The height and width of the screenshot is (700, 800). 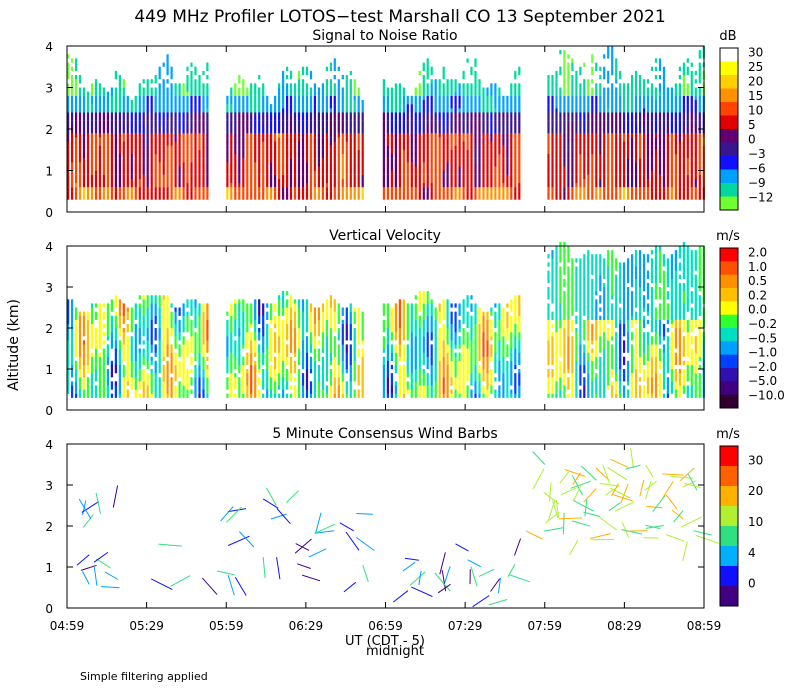 I want to click on colorbar-label: 10, so click(x=755, y=111).